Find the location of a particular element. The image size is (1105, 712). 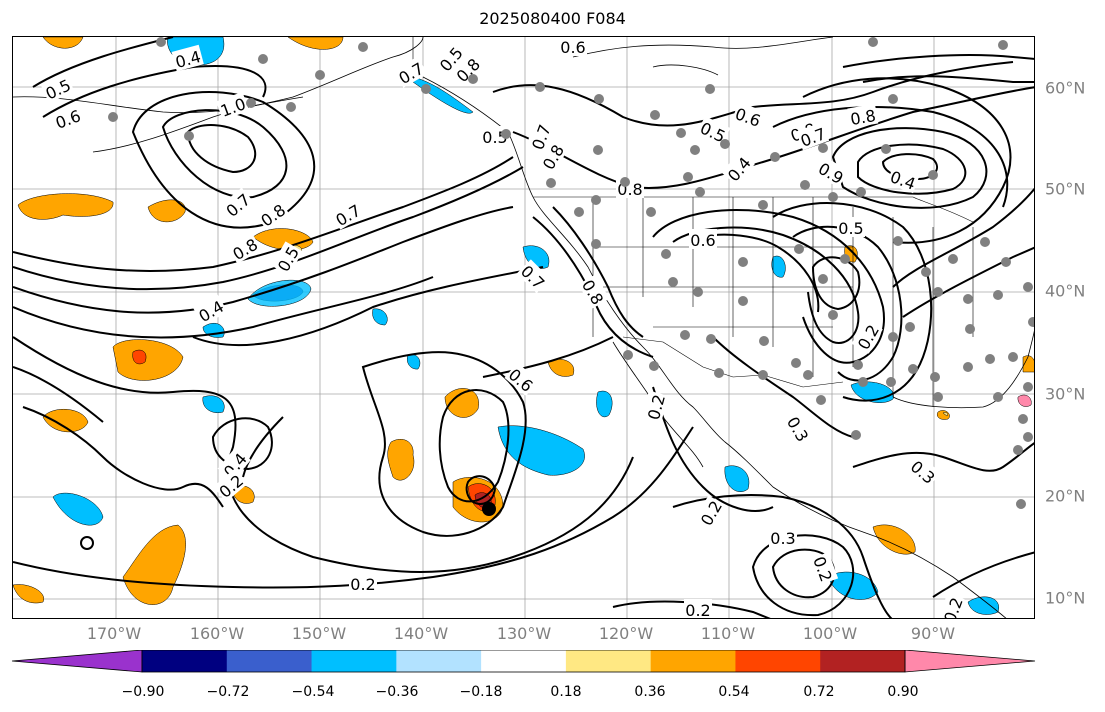

contour-storm-outer is located at coordinates (444, 444).